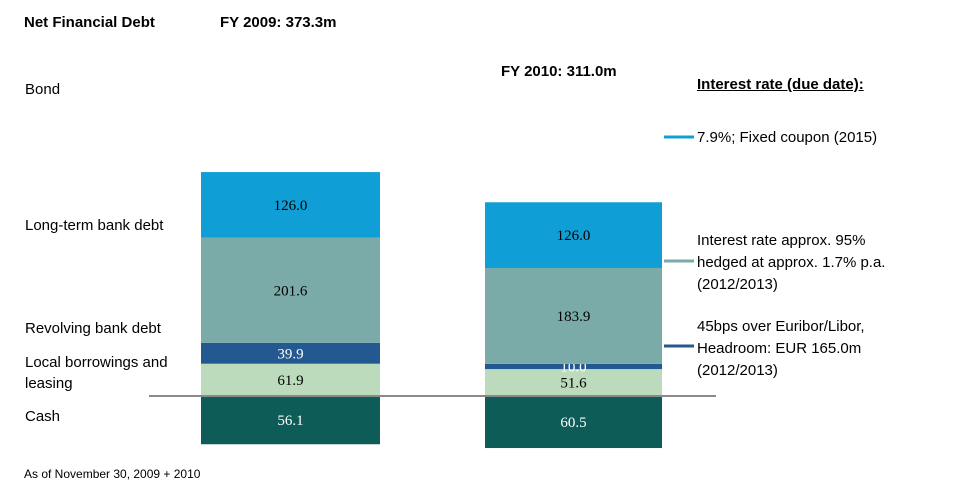 The image size is (976, 489). I want to click on value-label-0-1: 201.6, so click(291, 291).